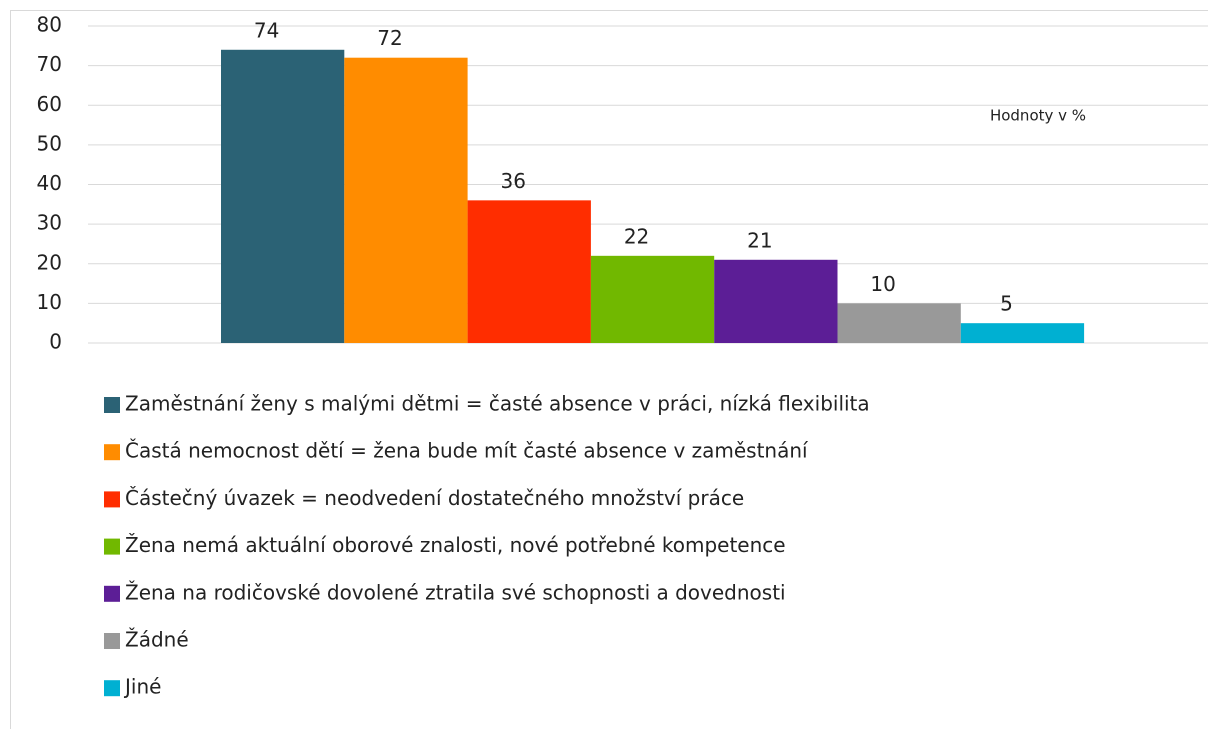  What do you see at coordinates (1038, 116) in the screenshot?
I see `annotation: Hodnoty v %` at bounding box center [1038, 116].